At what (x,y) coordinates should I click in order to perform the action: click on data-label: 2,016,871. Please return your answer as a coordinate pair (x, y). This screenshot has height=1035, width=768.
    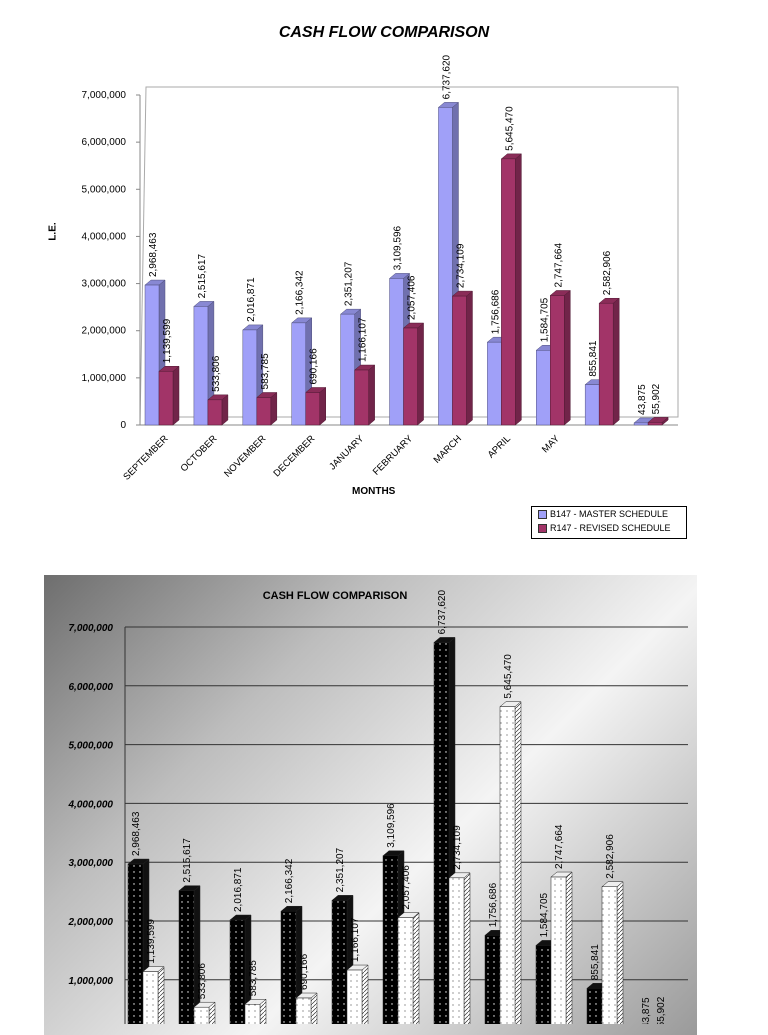
    Looking at the image, I should click on (251, 299).